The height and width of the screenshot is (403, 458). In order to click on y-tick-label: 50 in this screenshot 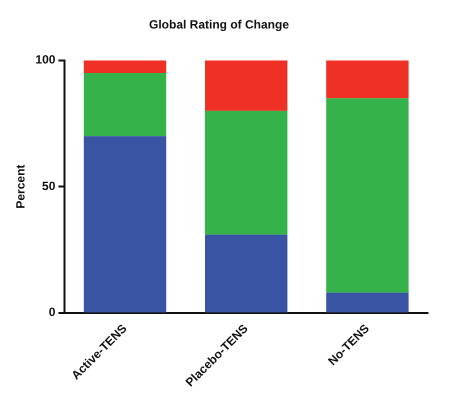, I will do `click(49, 185)`.